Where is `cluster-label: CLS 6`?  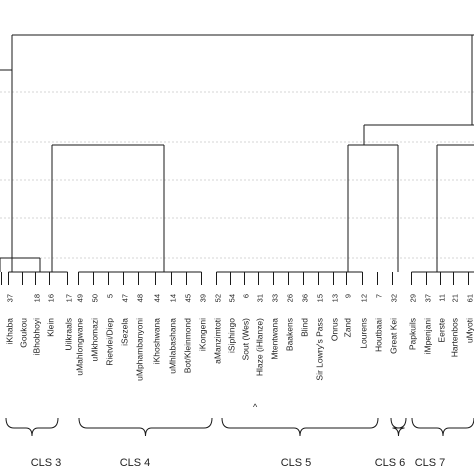
cluster-label: CLS 6 is located at coordinates (390, 463).